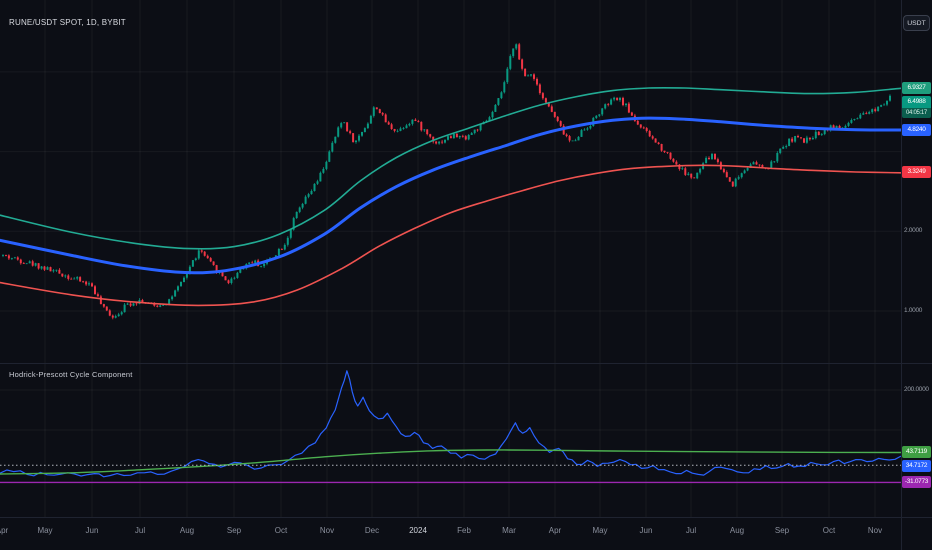 Image resolution: width=932 pixels, height=550 pixels. I want to click on lower-band-price-label: 3.3249, so click(916, 172).